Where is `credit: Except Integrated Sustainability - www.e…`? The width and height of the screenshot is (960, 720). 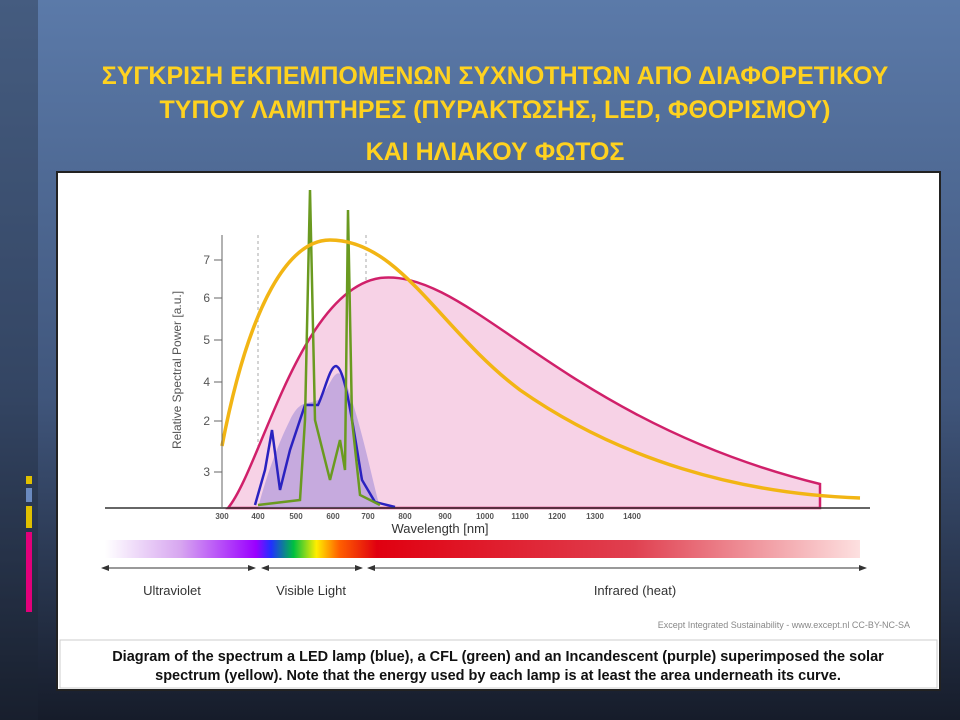 credit: Except Integrated Sustainability - www.e… is located at coordinates (784, 625).